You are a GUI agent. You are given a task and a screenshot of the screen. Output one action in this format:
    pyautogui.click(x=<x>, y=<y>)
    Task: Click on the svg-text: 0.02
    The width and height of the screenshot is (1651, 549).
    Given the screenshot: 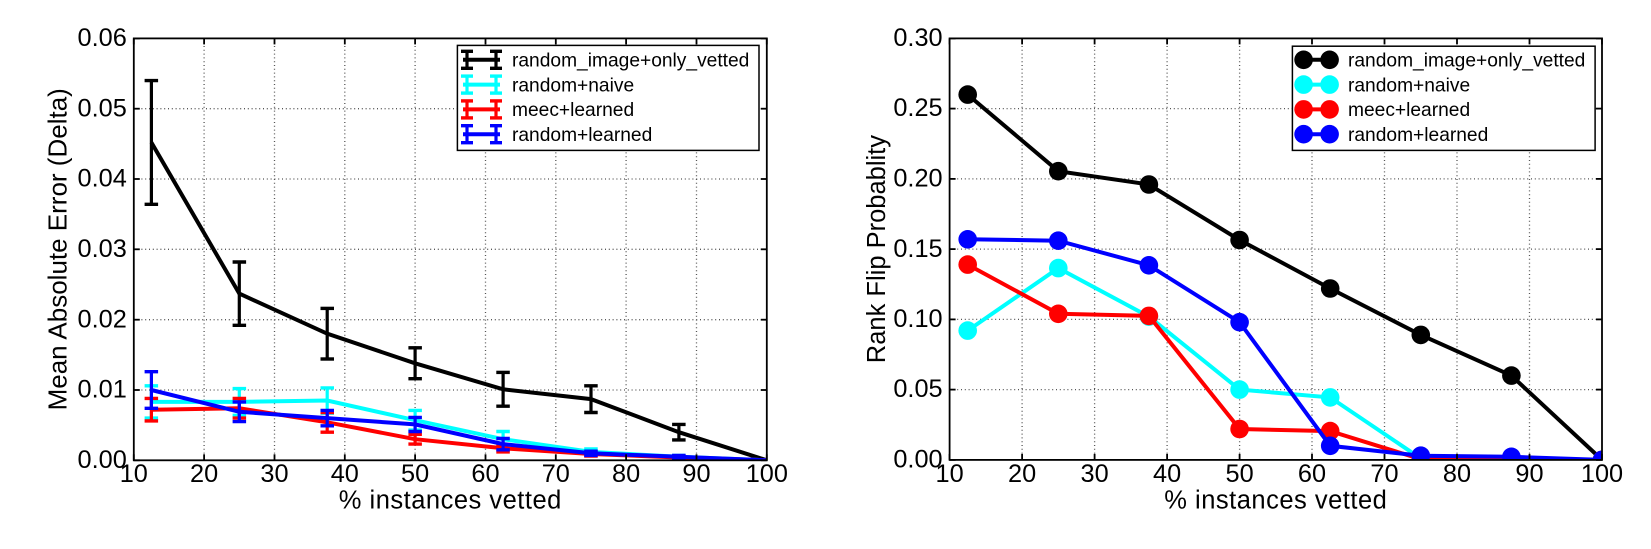 What is the action you would take?
    pyautogui.click(x=102, y=319)
    